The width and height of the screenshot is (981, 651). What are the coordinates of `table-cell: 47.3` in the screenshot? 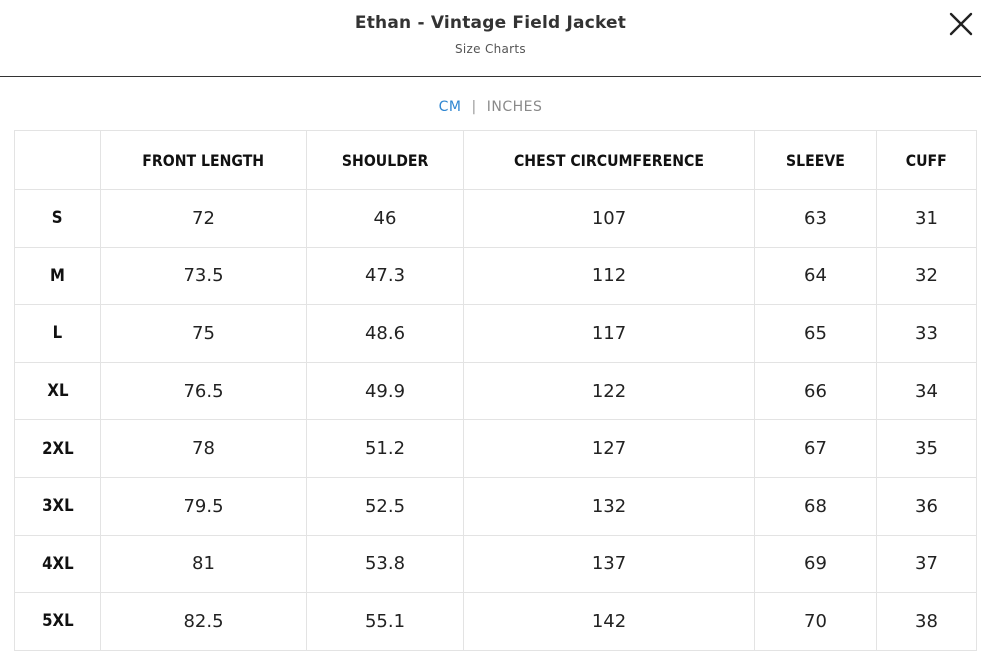 It's located at (385, 276).